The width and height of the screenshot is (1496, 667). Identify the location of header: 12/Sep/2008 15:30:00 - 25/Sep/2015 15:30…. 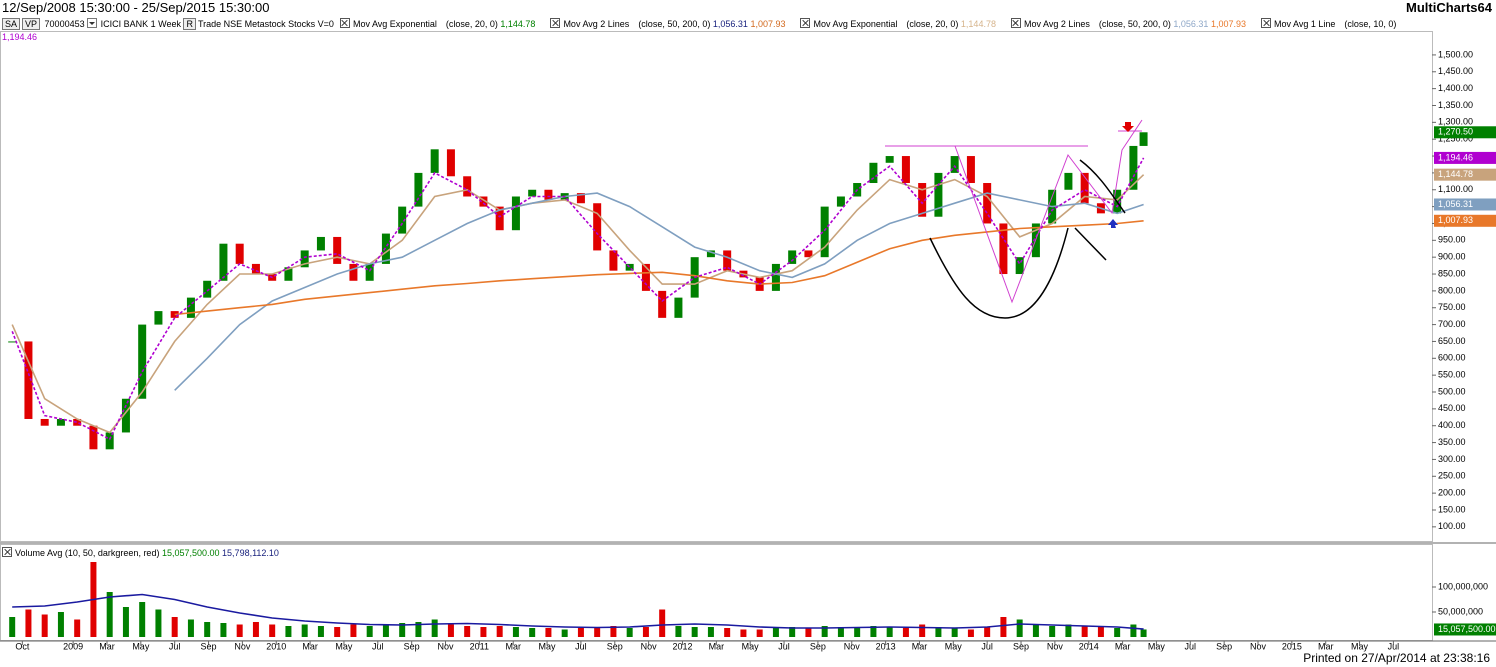
(748, 8).